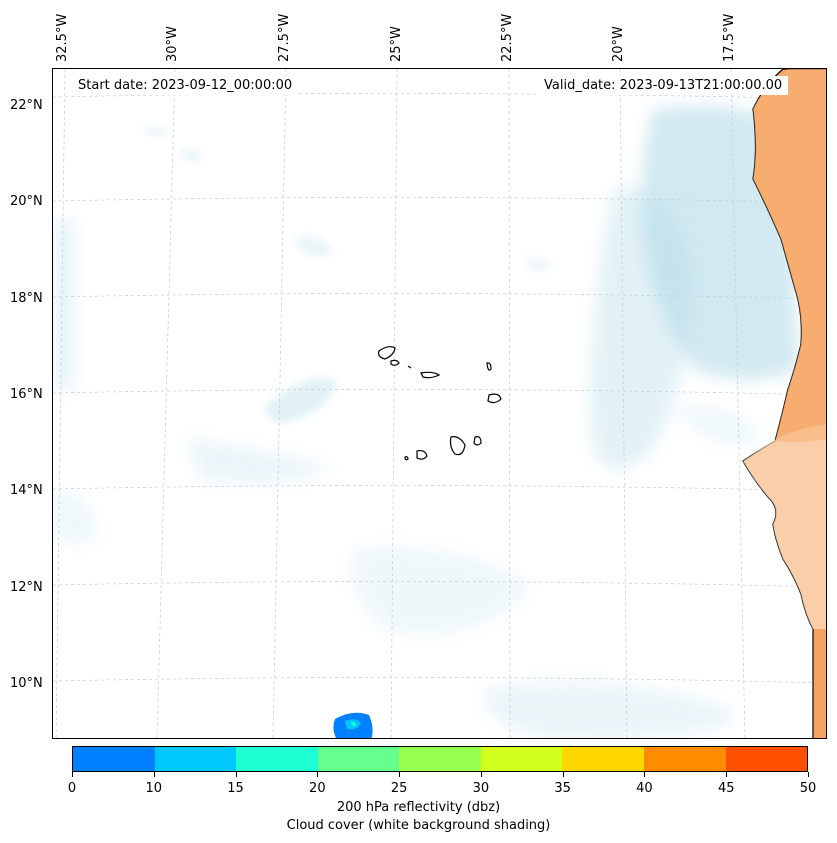 Image resolution: width=837 pixels, height=843 pixels. Describe the element at coordinates (481, 788) in the screenshot. I see `colorbar-tick-label: 30` at that location.